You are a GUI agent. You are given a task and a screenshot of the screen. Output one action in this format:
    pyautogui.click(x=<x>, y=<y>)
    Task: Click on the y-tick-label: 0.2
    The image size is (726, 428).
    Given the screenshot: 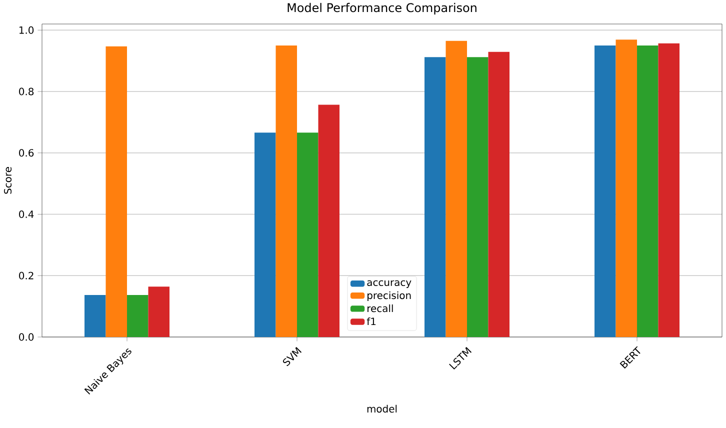 What is the action you would take?
    pyautogui.click(x=26, y=276)
    